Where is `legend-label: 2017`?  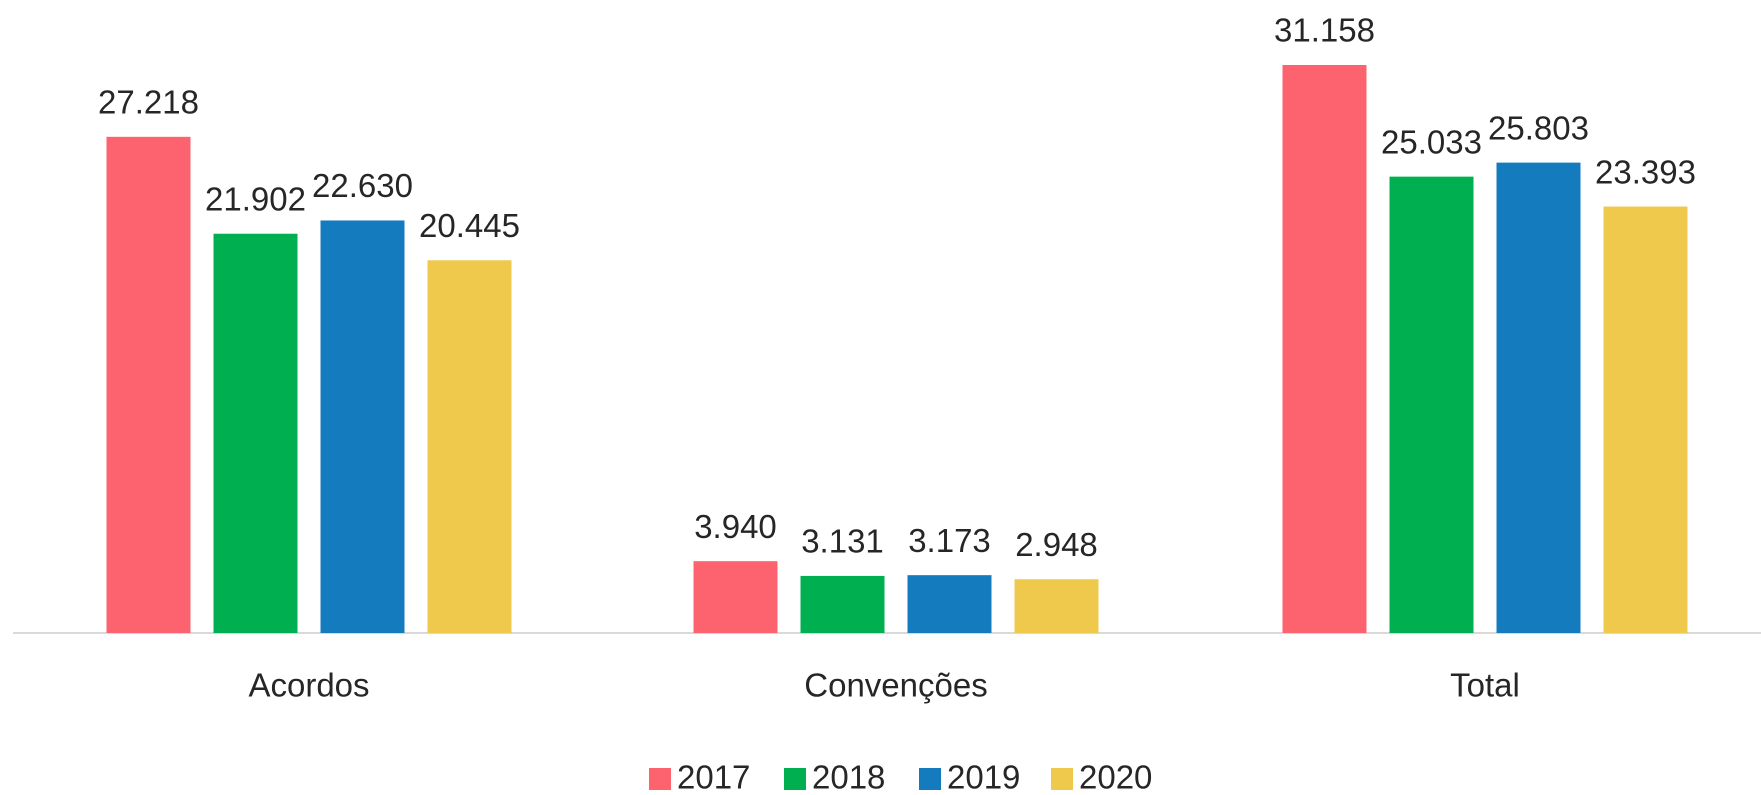 legend-label: 2017 is located at coordinates (713, 777).